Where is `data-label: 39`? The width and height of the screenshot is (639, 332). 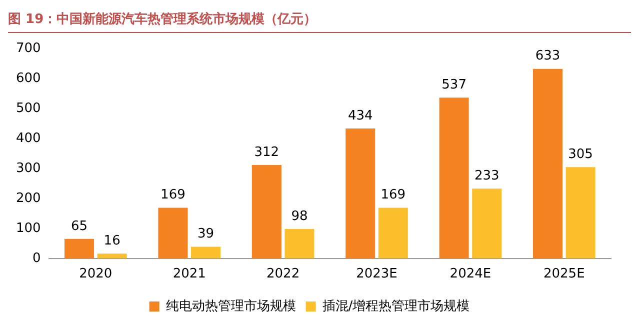
data-label: 39 is located at coordinates (205, 234).